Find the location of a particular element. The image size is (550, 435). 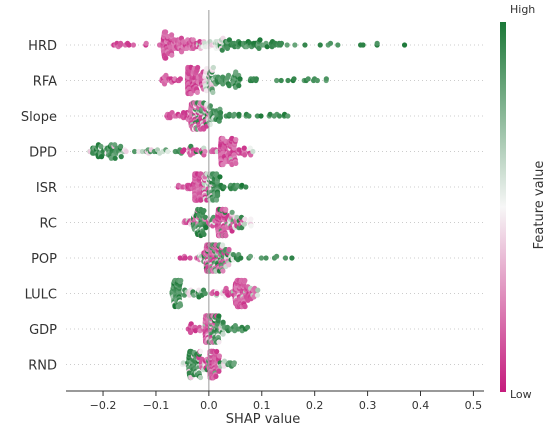

feature-label: Slope is located at coordinates (39, 117).